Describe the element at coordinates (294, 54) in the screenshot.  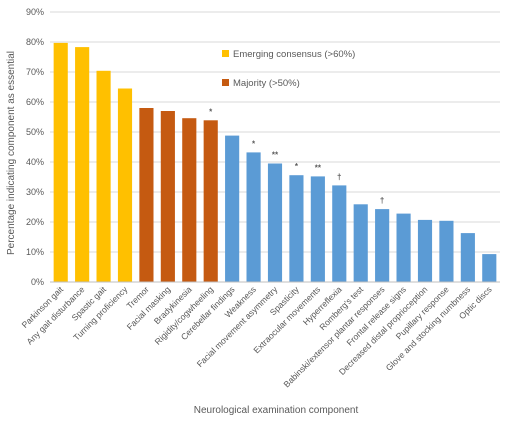
I see `legend-label: Emerging consensus (>60%)` at that location.